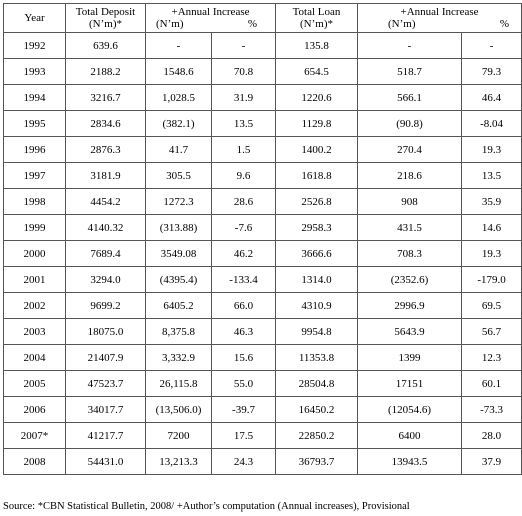 Image resolution: width=522 pixels, height=516 pixels. What do you see at coordinates (34, 175) in the screenshot?
I see `table-cell: 1997` at bounding box center [34, 175].